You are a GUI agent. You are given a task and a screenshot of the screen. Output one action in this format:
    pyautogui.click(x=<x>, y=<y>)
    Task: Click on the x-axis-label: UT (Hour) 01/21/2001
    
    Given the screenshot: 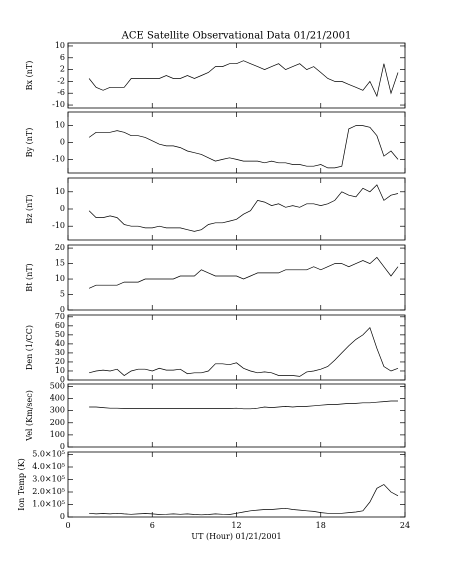 What is the action you would take?
    pyautogui.click(x=236, y=536)
    